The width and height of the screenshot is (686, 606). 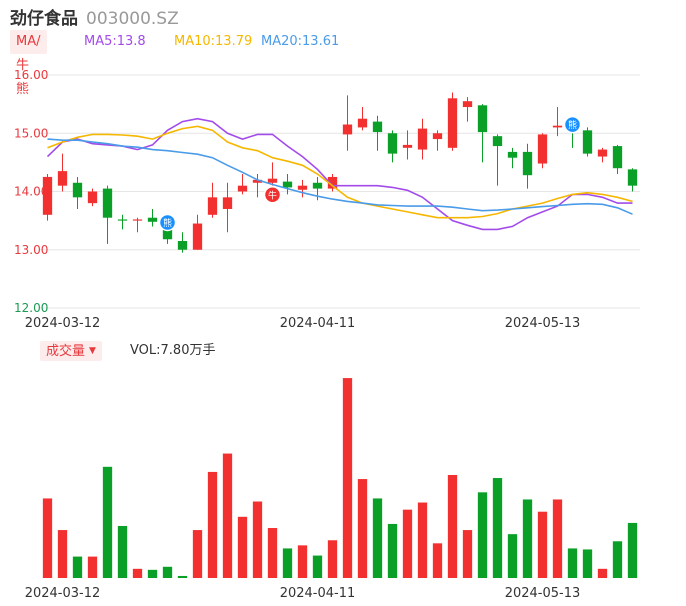 I want to click on ma20-line, so click(x=340, y=176).